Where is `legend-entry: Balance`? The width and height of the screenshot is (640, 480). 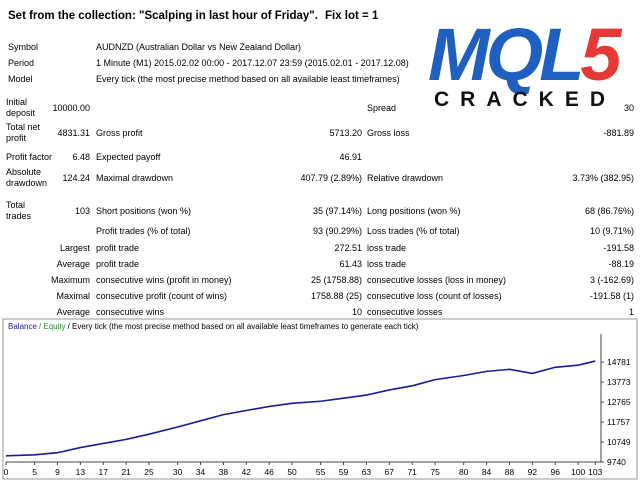
legend-entry: Balance is located at coordinates (22, 326).